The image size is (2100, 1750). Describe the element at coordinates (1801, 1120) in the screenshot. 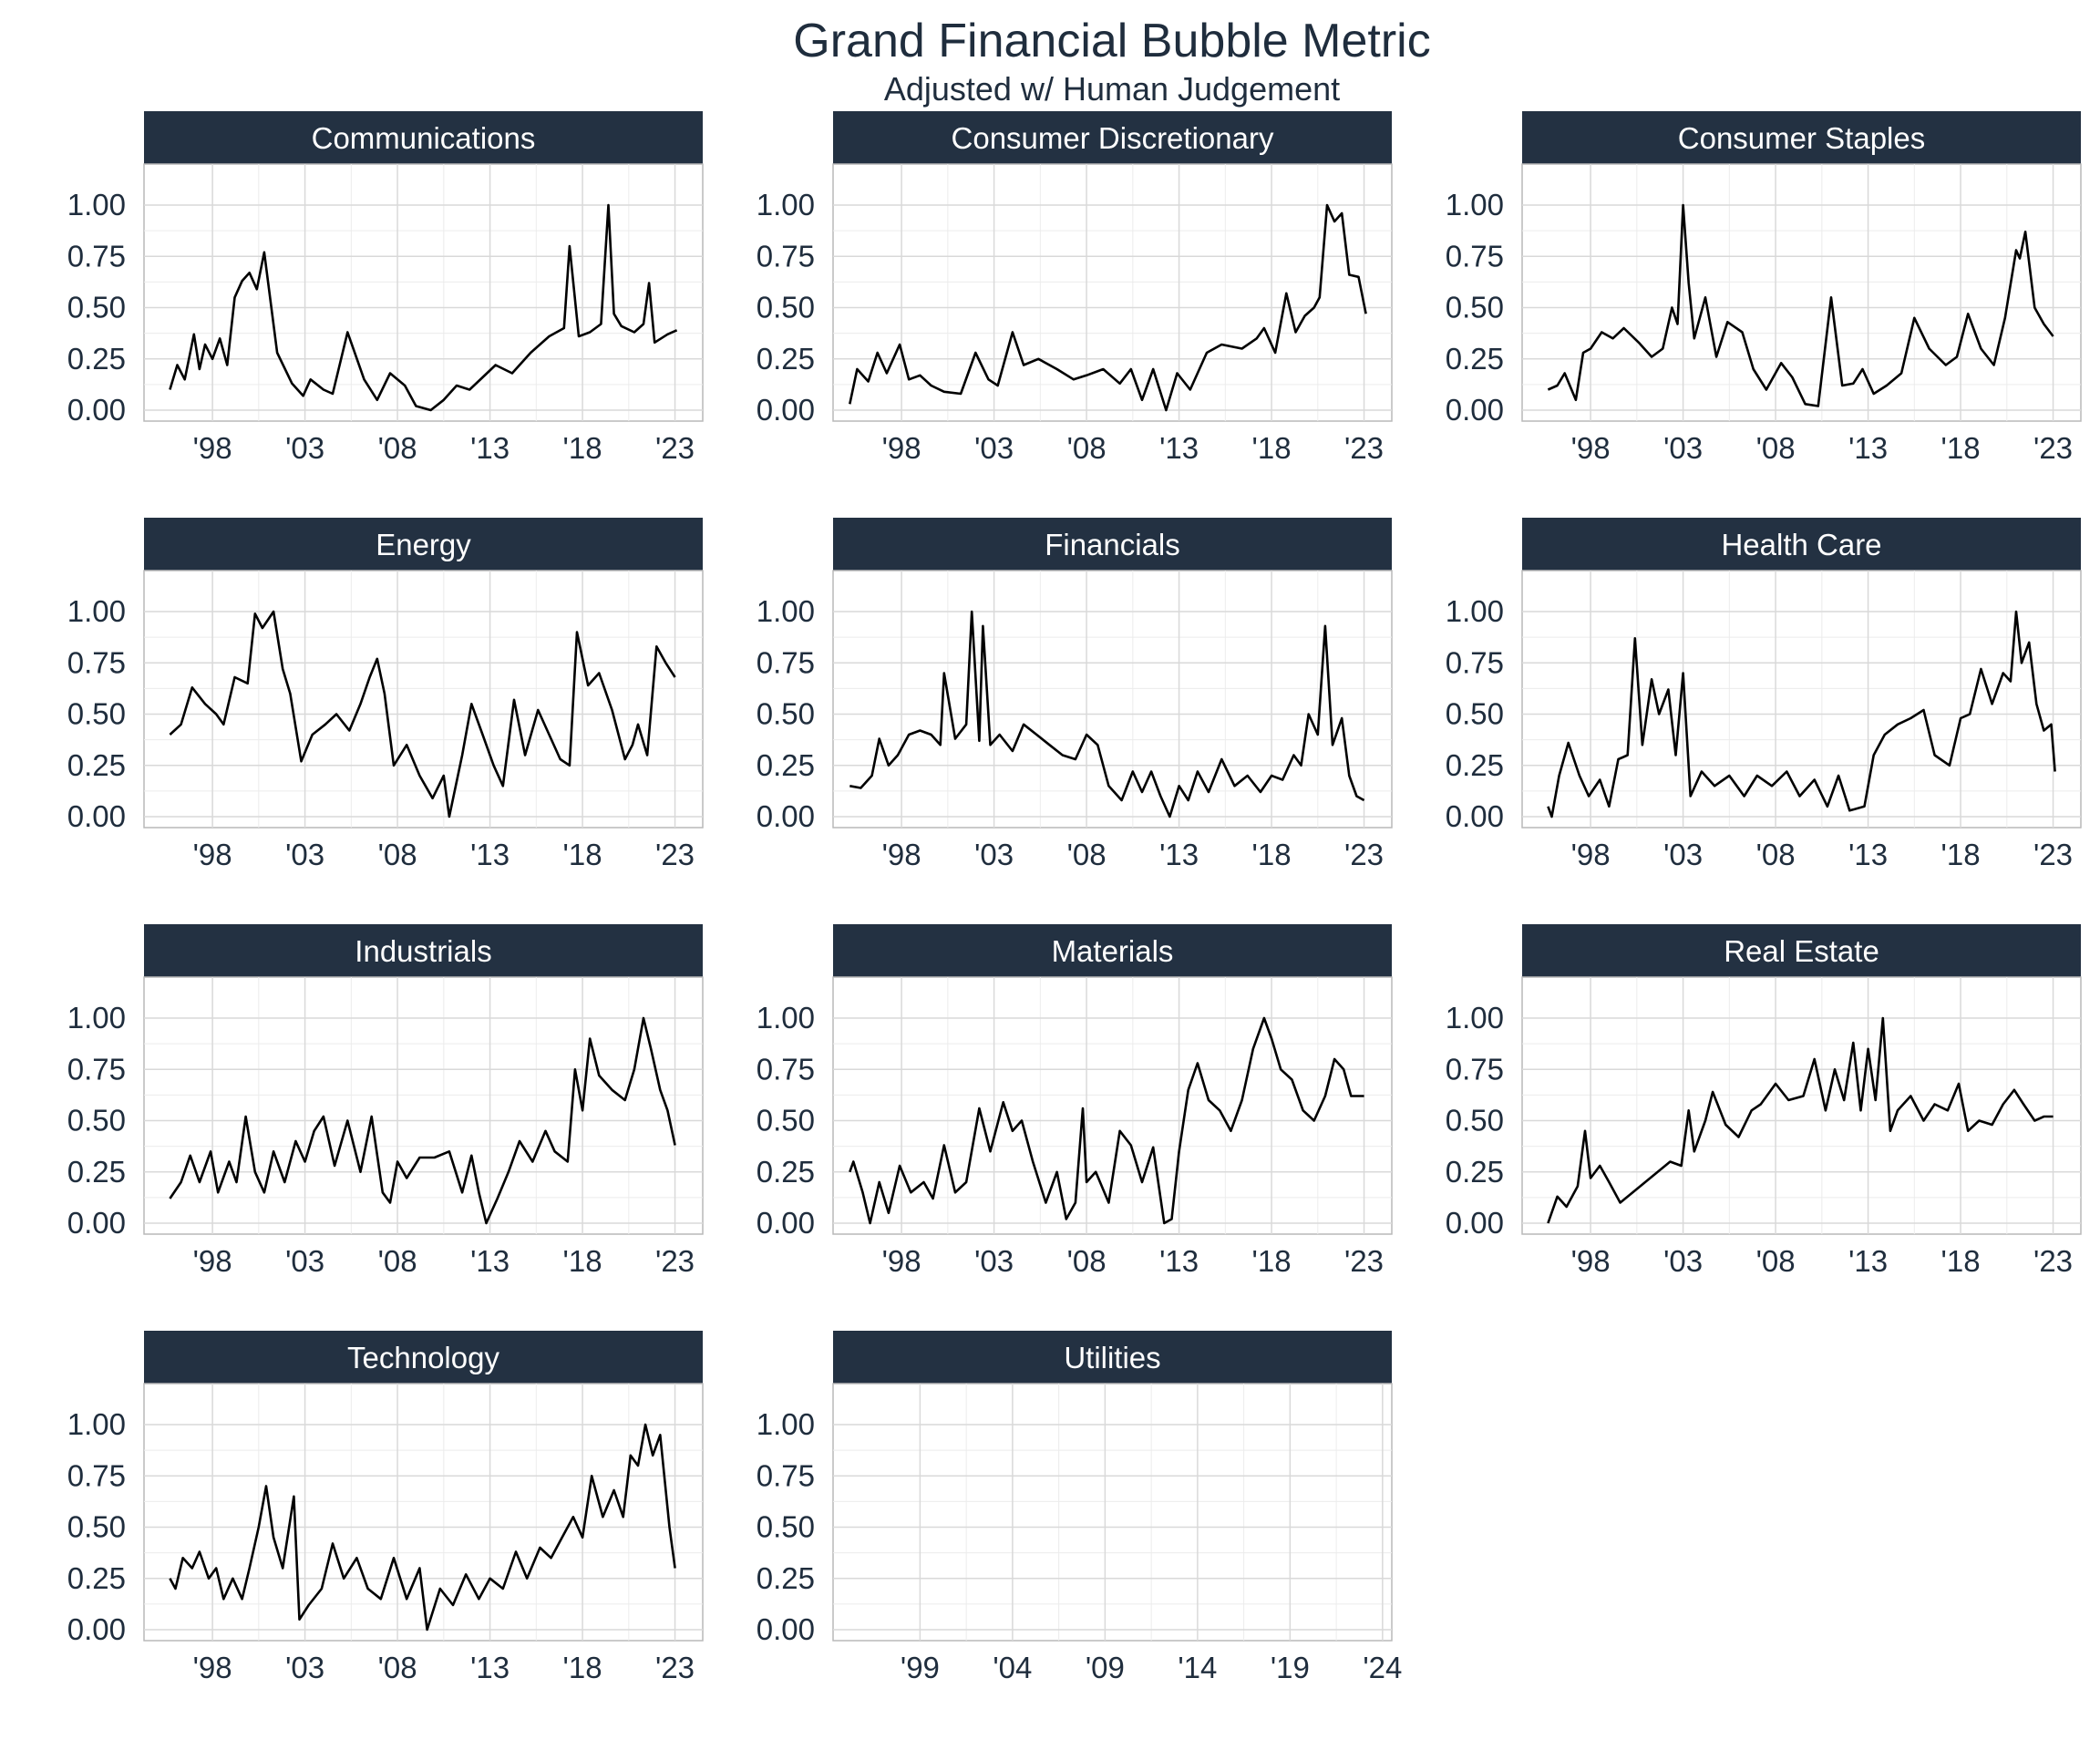

I see `series-line-real-estate` at that location.